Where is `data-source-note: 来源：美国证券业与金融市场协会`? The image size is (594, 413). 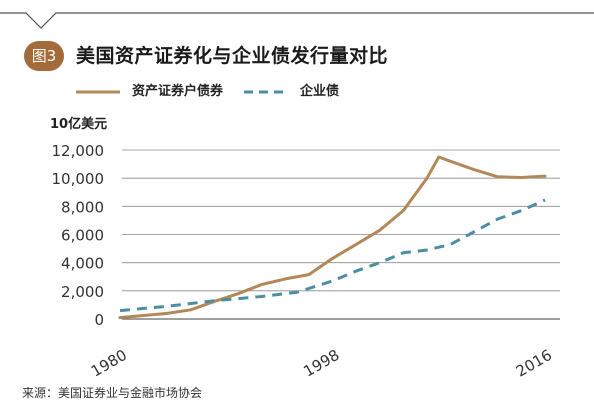
data-source-note: 来源：美国证券业与金融市场协会 is located at coordinates (112, 393).